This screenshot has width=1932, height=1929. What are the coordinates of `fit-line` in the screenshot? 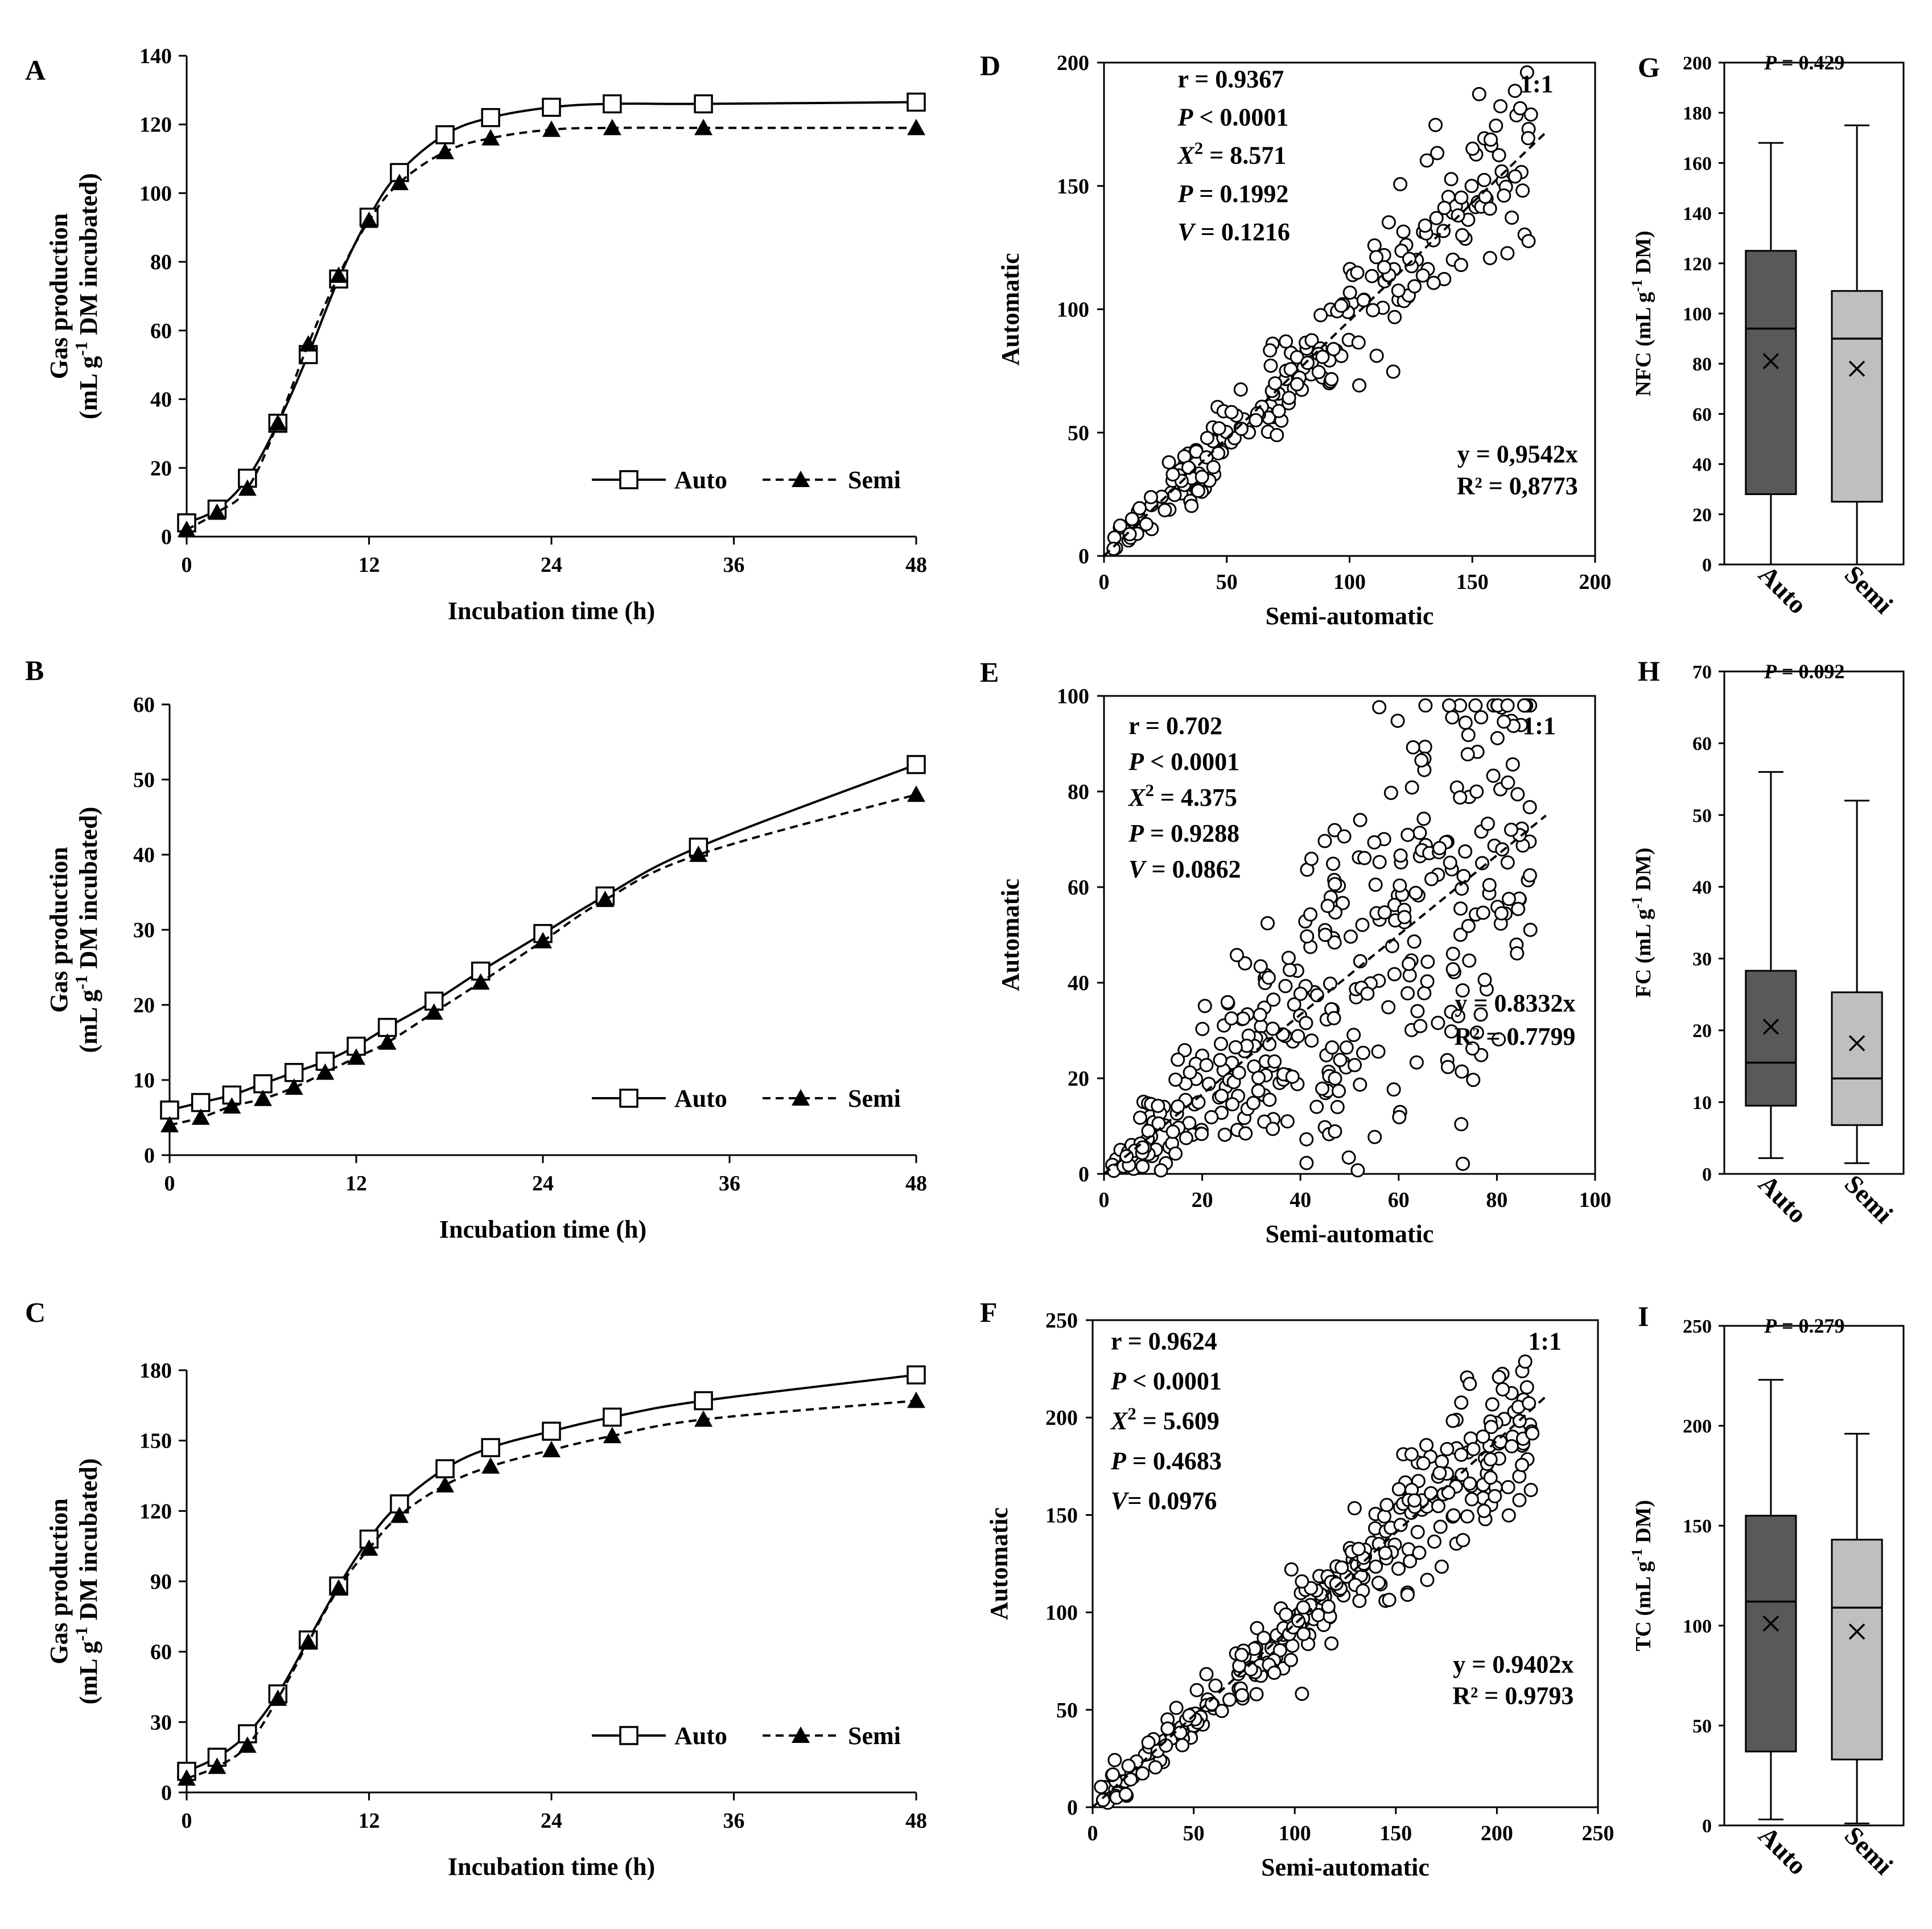 It's located at (1319, 1601).